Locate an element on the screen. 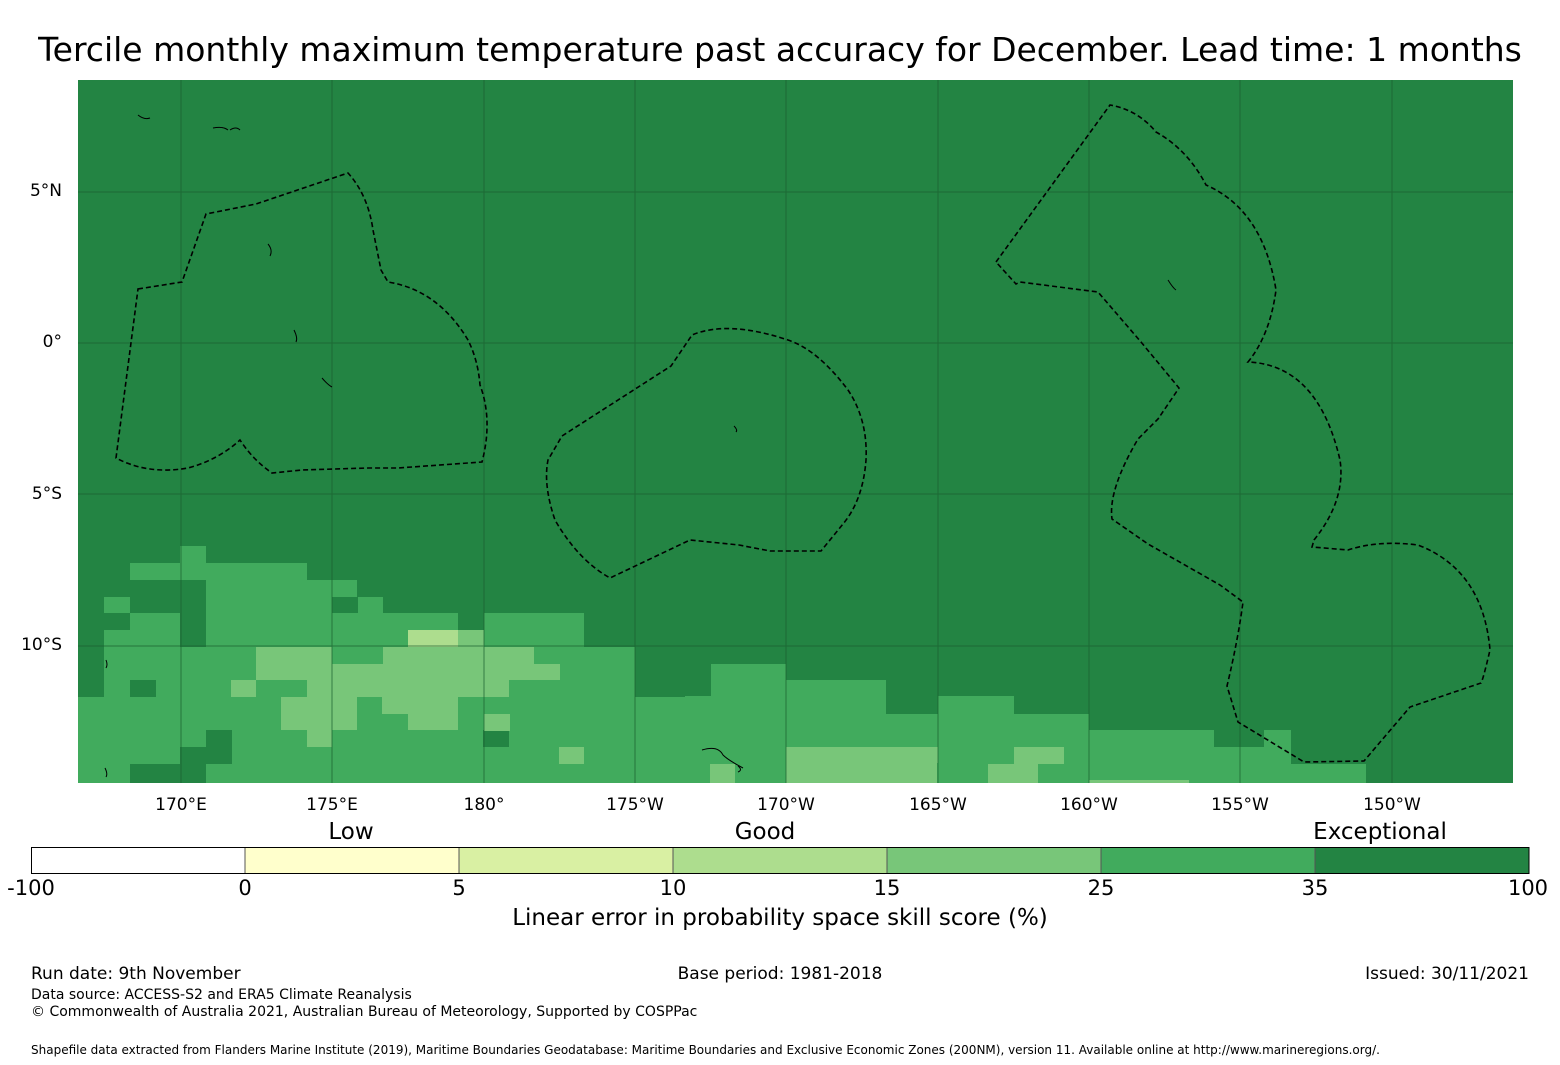 This screenshot has width=1560, height=1065. colorbar is located at coordinates (780, 860).